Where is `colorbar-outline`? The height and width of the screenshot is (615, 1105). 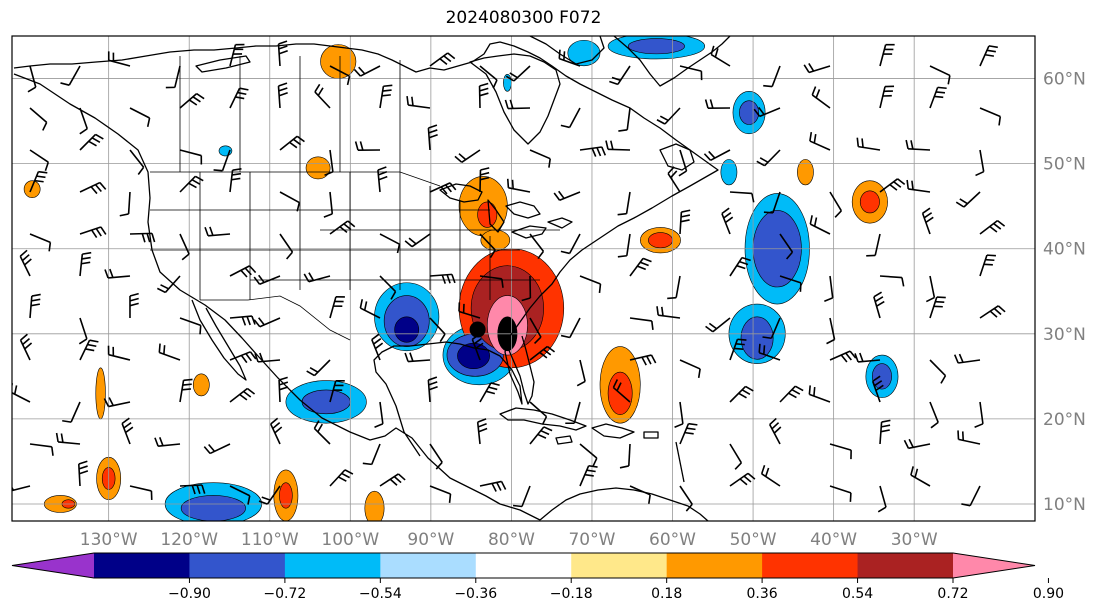 colorbar-outline is located at coordinates (523, 565).